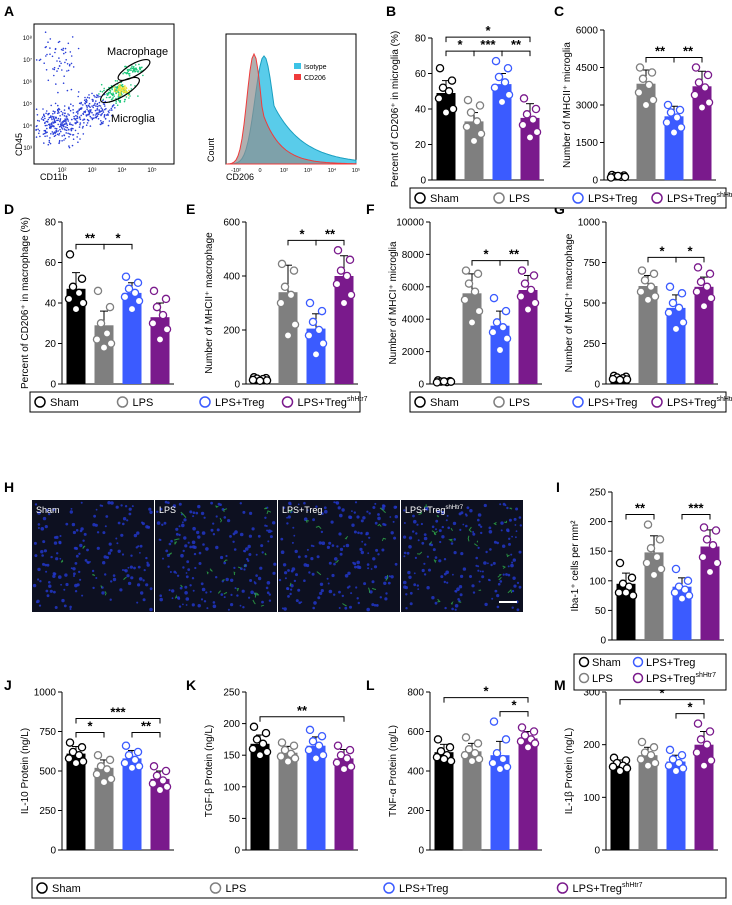 Image resolution: width=732 pixels, height=905 pixels. What do you see at coordinates (391, 11) in the screenshot?
I see `panel-label: B` at bounding box center [391, 11].